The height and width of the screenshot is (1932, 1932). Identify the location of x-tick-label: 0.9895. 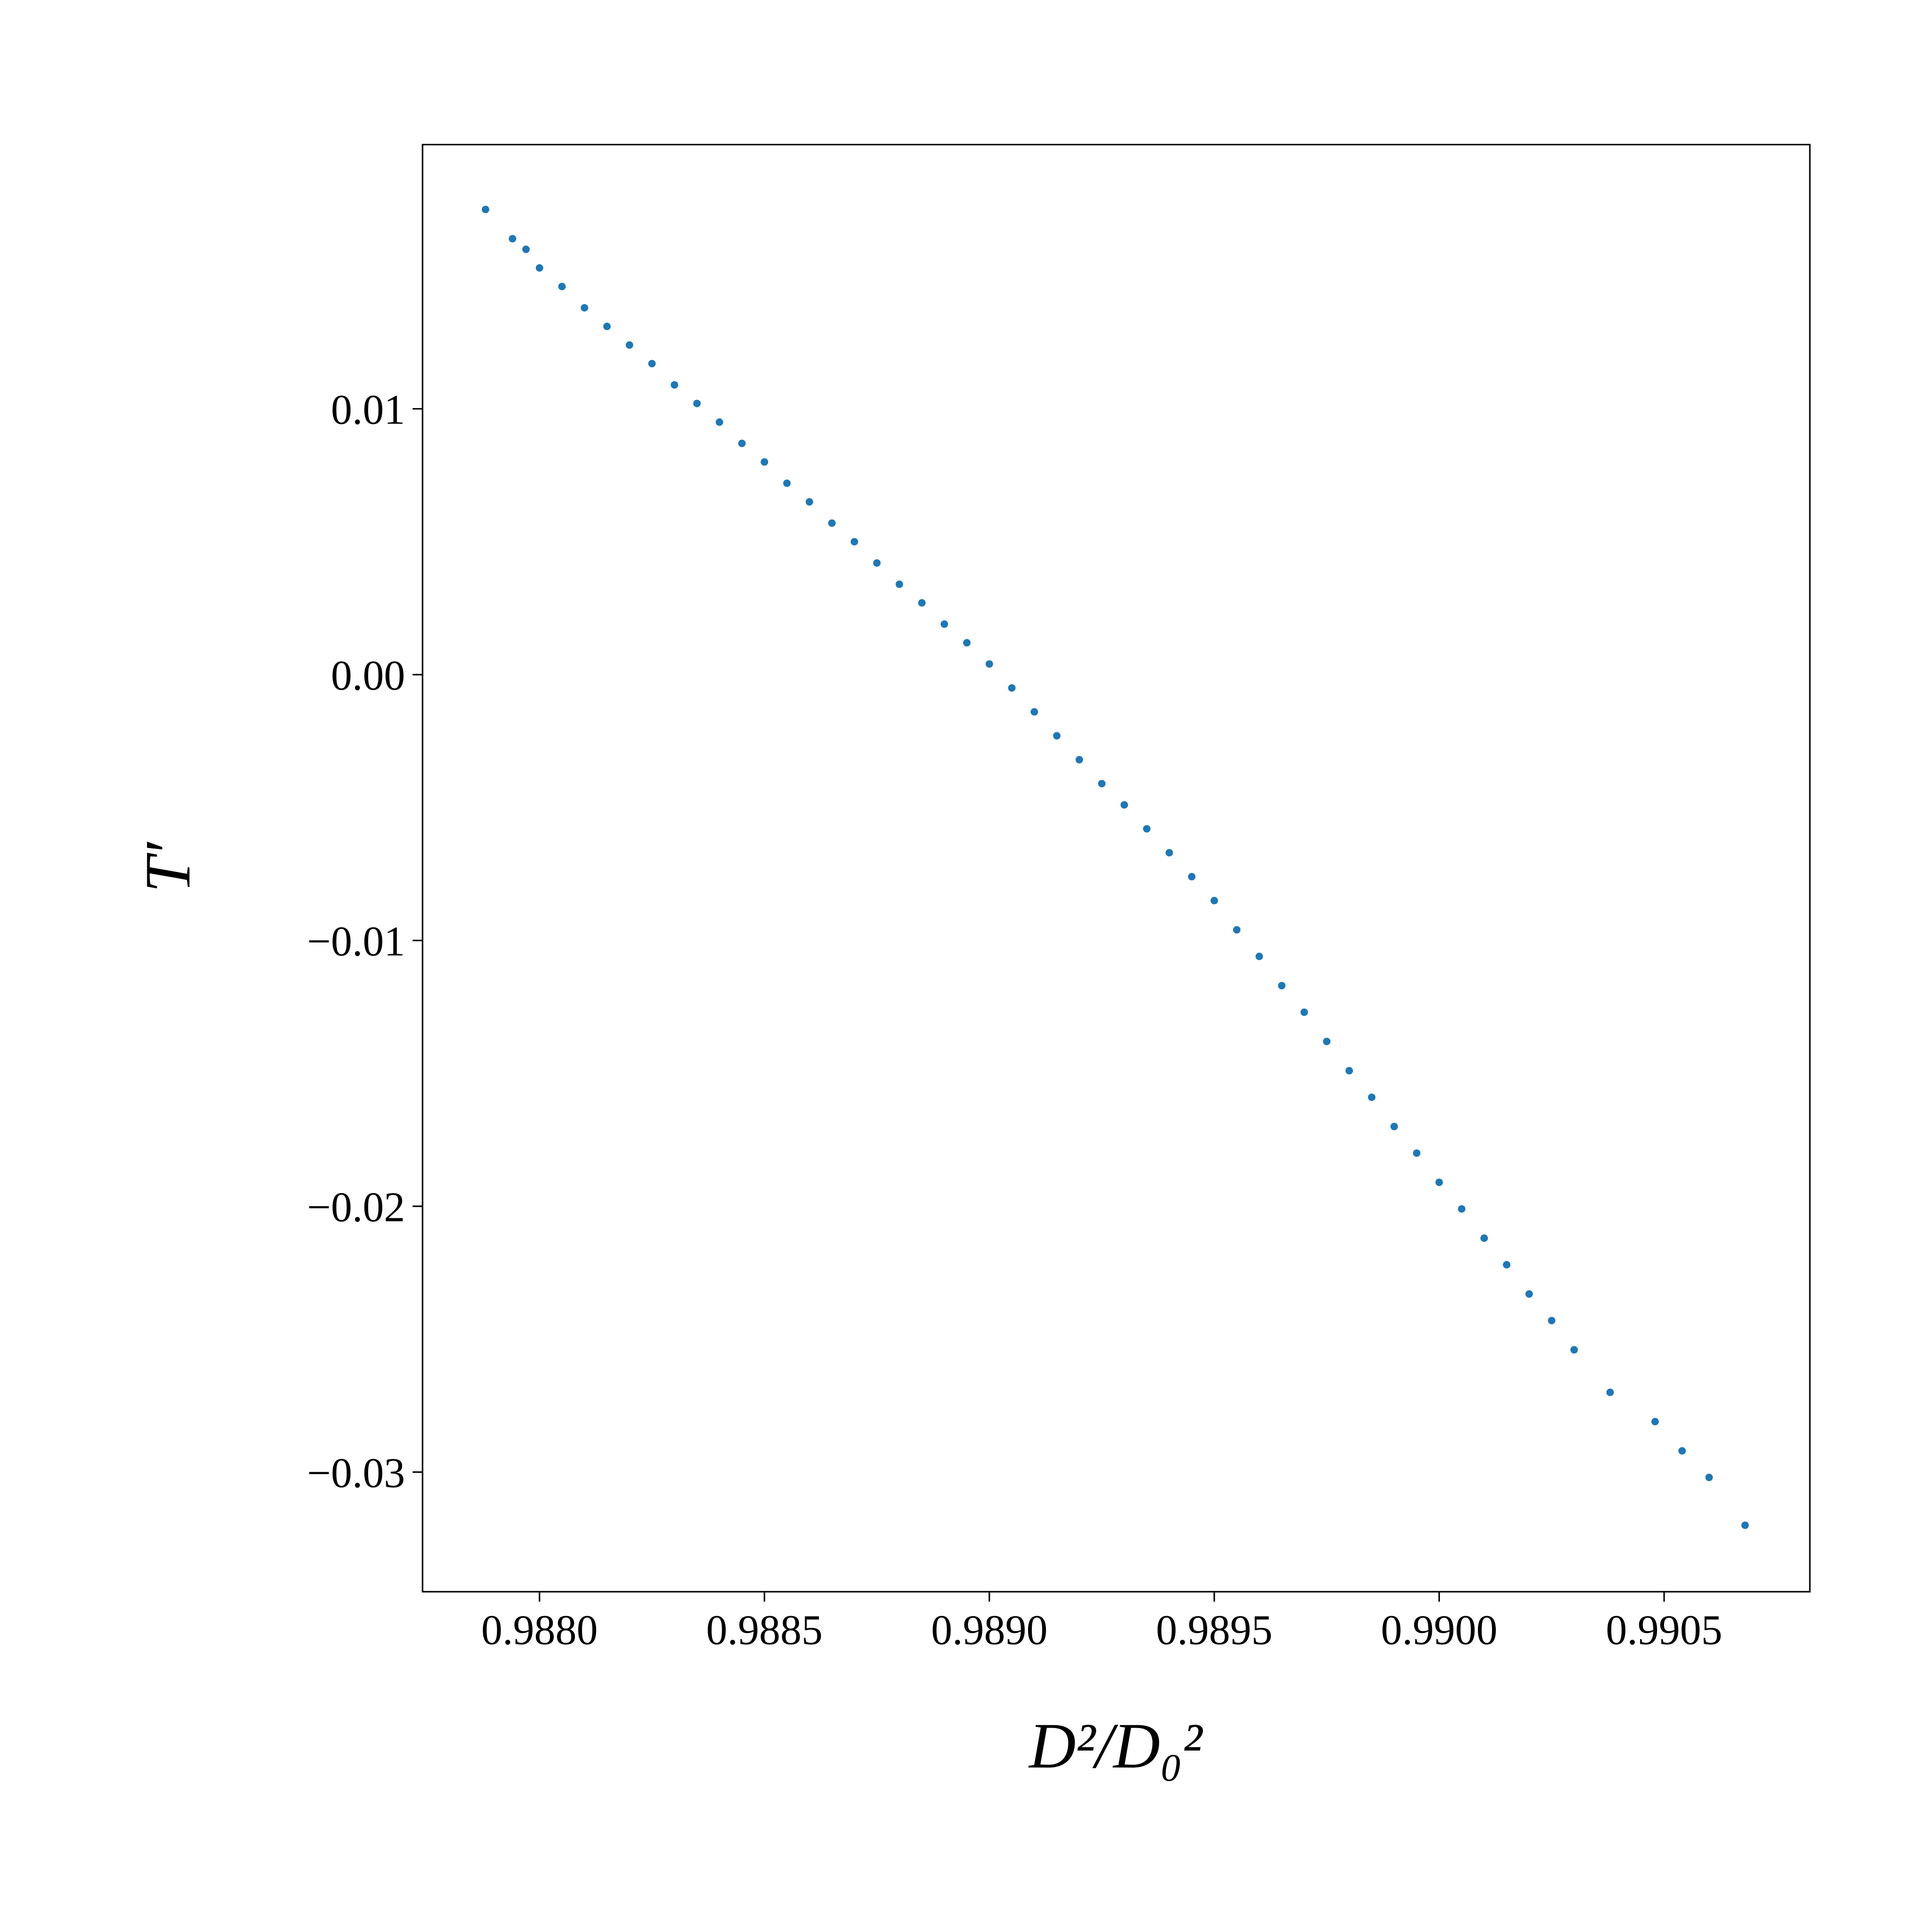
(1214, 1630).